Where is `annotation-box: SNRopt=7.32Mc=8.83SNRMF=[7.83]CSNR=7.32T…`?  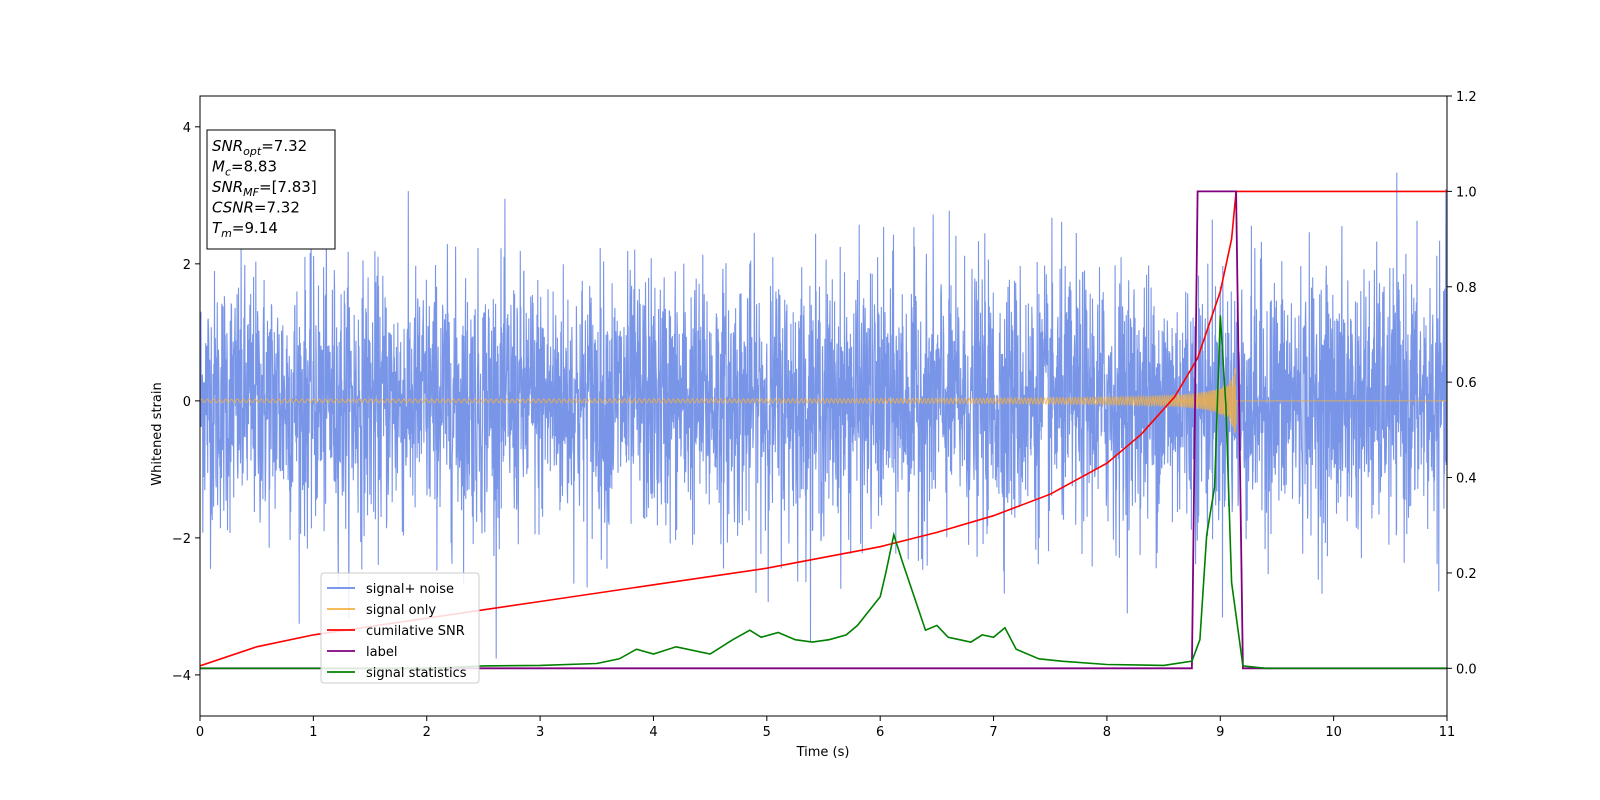
annotation-box: SNRopt=7.32Mc=8.83SNRMF=[7.83]CSNR=7.32T… is located at coordinates (271, 189).